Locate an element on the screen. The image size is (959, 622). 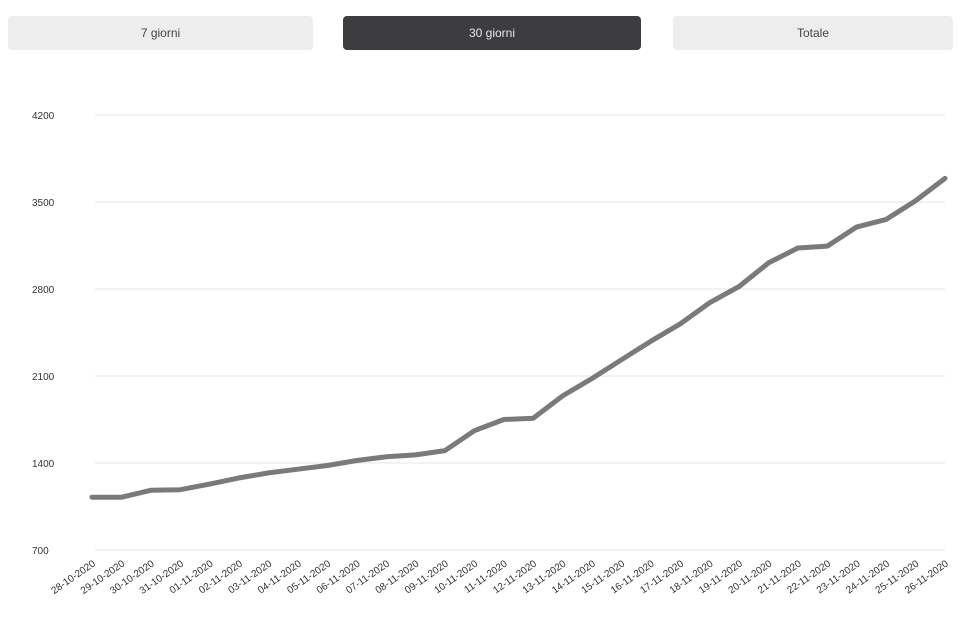
tab-7-days: 7 giorni is located at coordinates (160, 33).